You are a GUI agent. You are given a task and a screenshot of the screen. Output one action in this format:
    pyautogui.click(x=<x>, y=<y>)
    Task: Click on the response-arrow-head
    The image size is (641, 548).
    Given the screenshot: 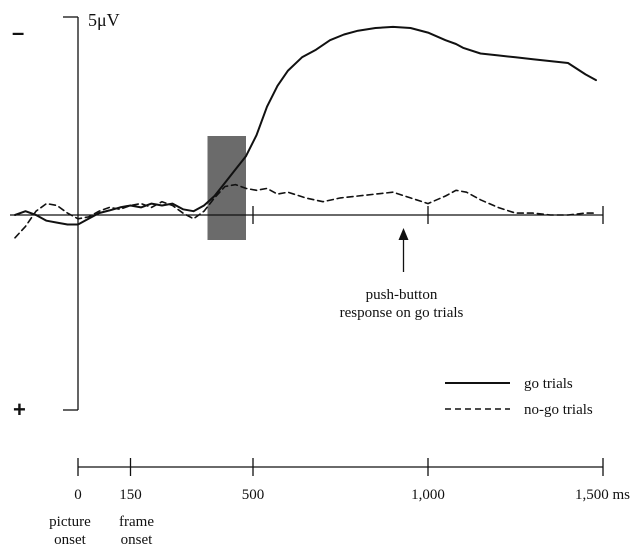 What is the action you would take?
    pyautogui.click(x=403, y=234)
    